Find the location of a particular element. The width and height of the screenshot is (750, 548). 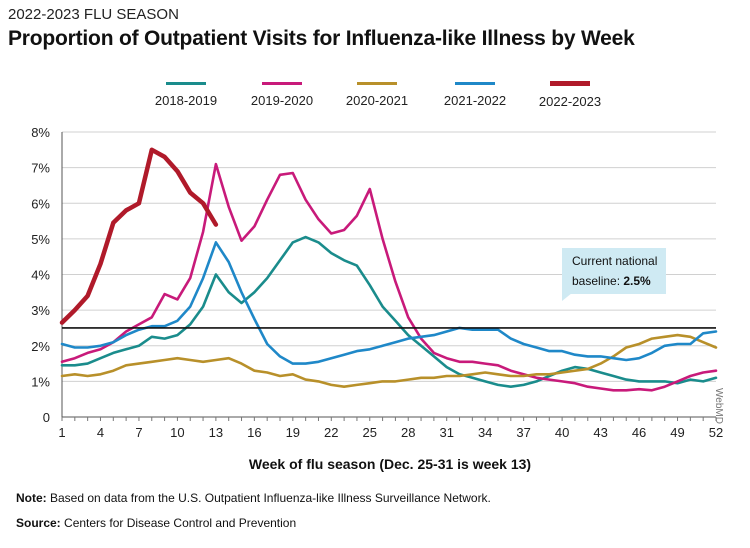

callout-value: 2.5% is located at coordinates (637, 281).